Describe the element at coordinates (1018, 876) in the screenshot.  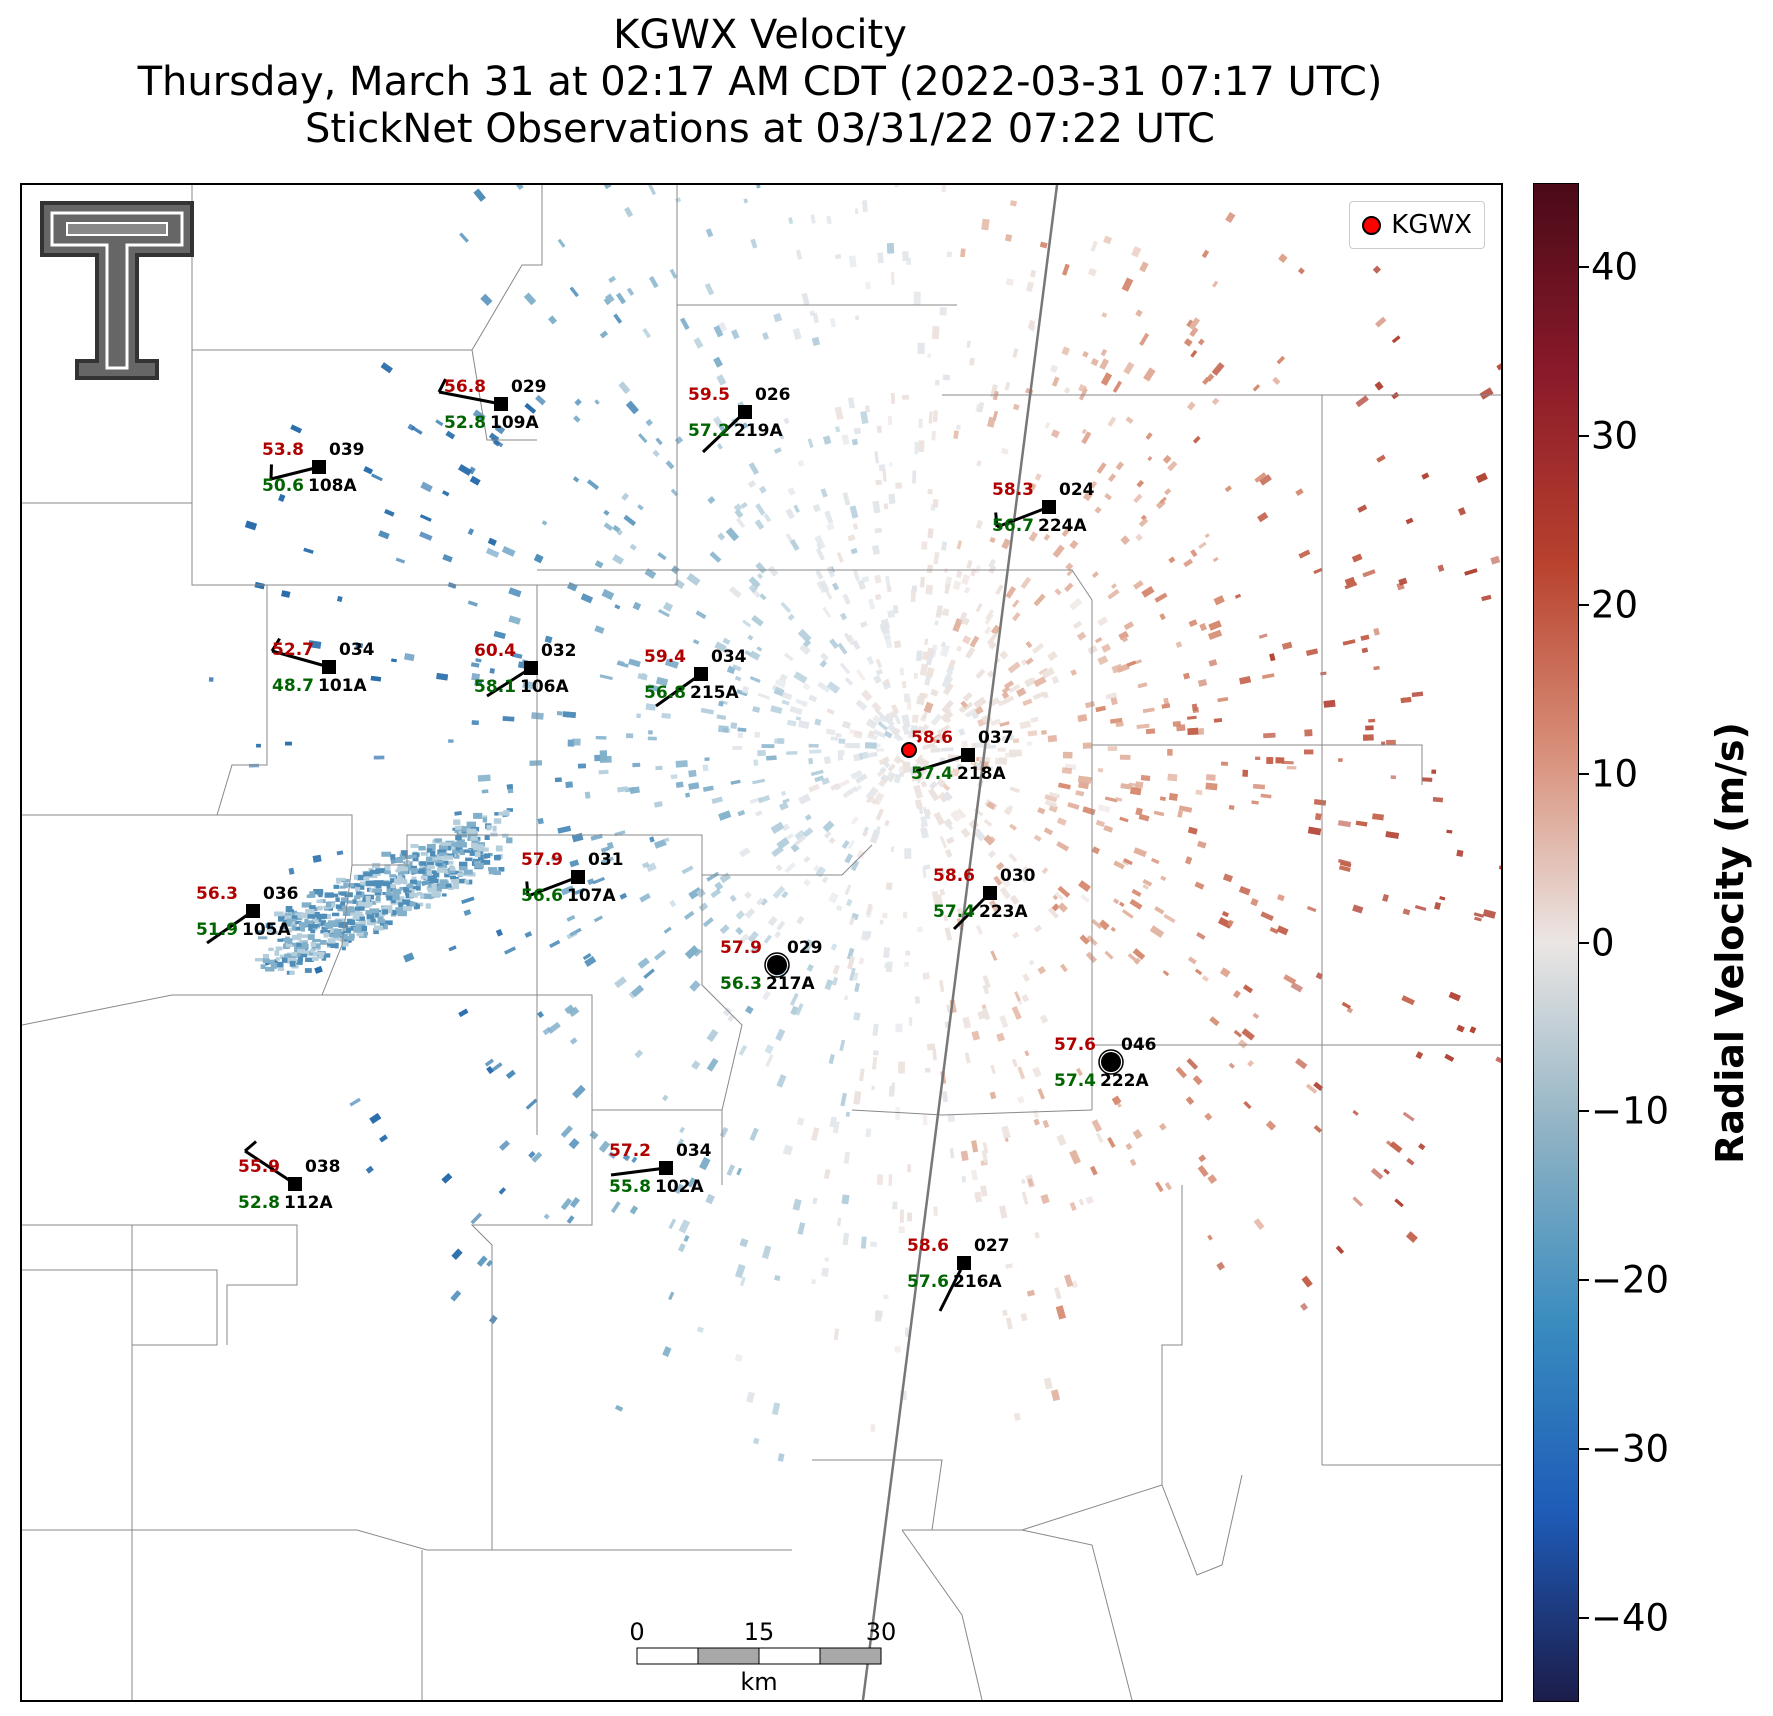
I see `station-pressure: 030` at that location.